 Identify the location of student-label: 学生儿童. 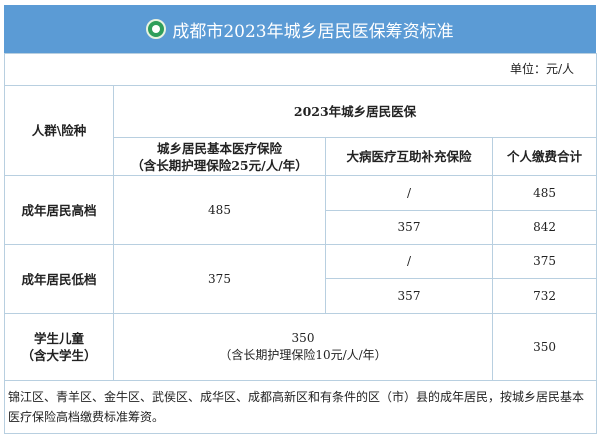
(58, 338).